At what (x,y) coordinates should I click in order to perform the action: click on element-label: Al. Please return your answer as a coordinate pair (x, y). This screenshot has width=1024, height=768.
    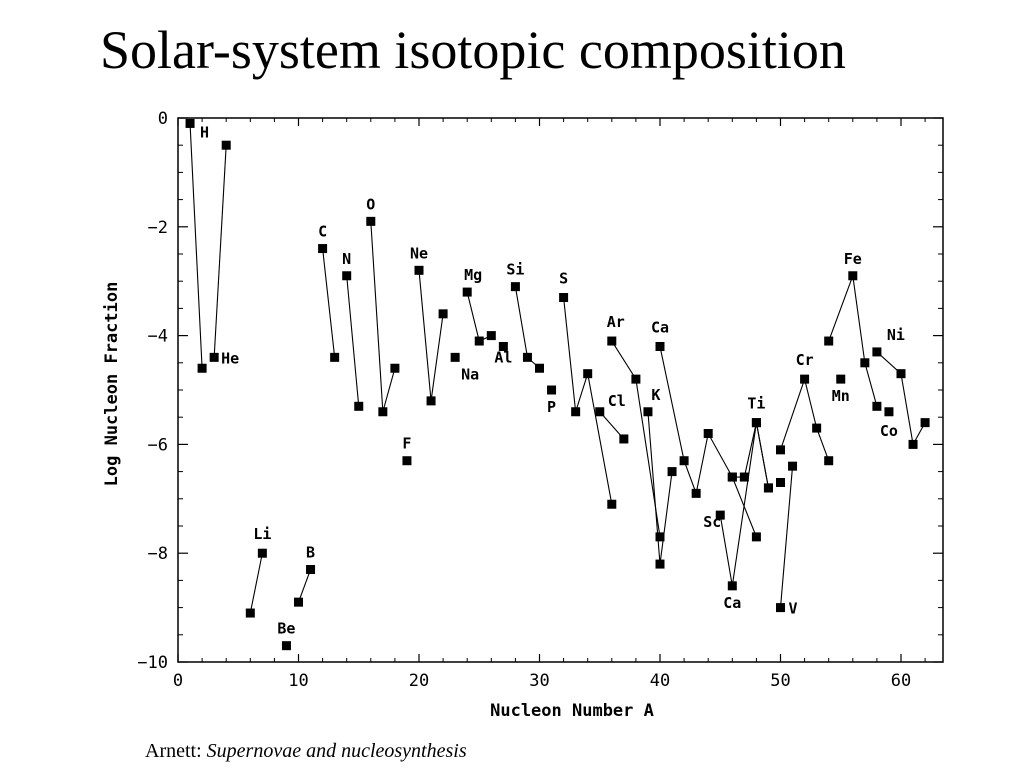
    Looking at the image, I should click on (503, 357).